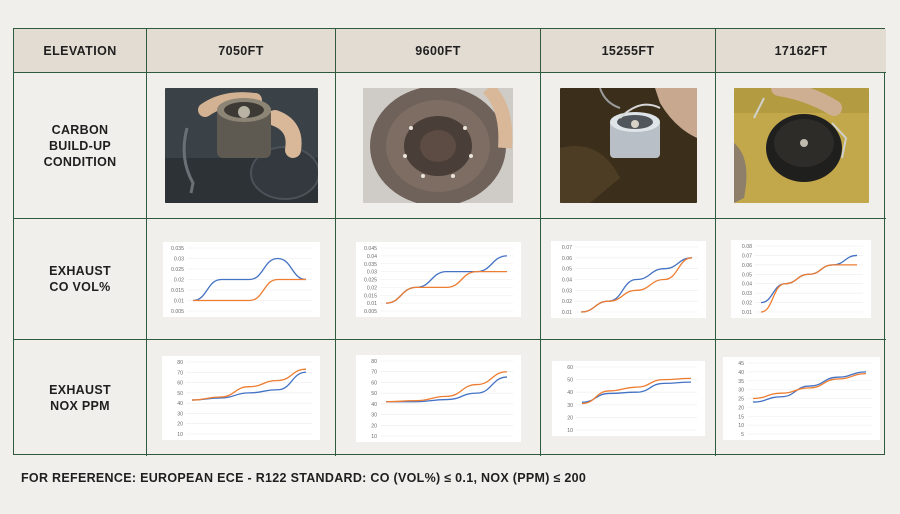  Describe the element at coordinates (241, 145) in the screenshot. I see `carbon-photo-7050ft` at that location.